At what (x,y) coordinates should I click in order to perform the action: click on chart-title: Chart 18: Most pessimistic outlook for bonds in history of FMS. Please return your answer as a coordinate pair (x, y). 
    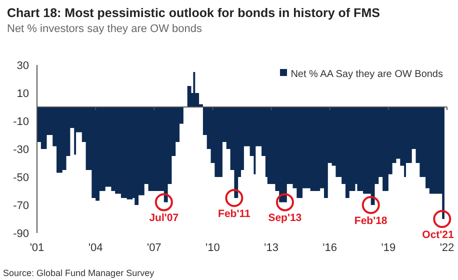
    Looking at the image, I should click on (193, 13).